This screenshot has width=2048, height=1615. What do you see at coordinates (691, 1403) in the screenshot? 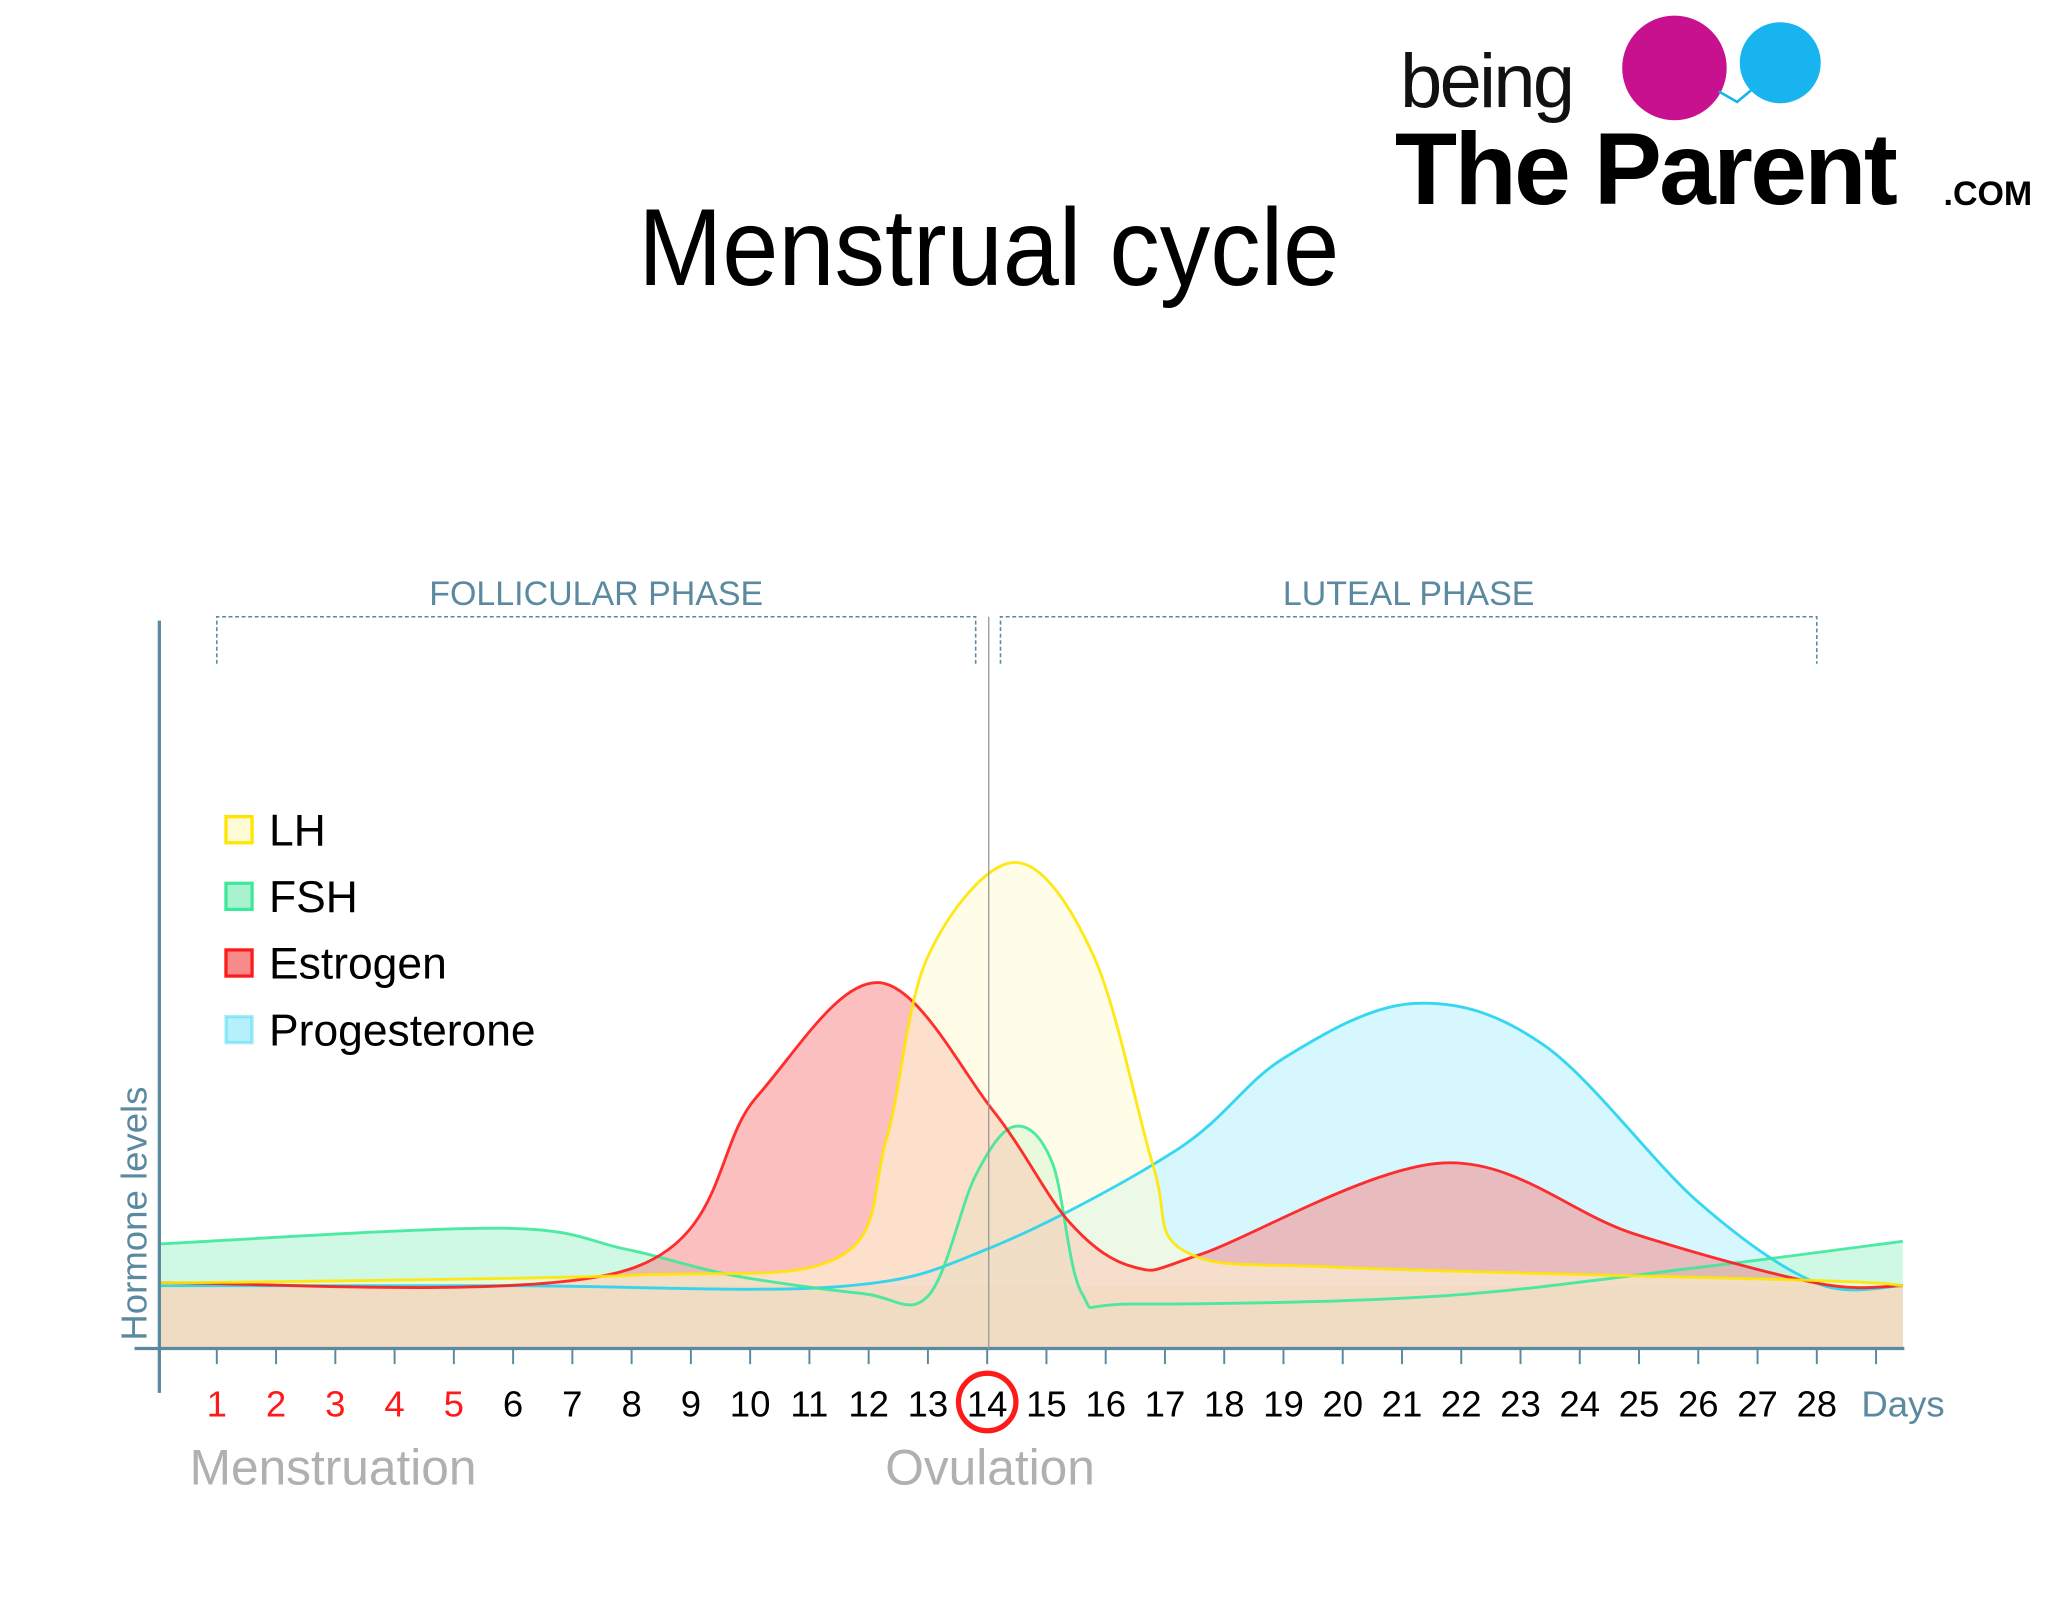
I see `x-tick-label: 9` at bounding box center [691, 1403].